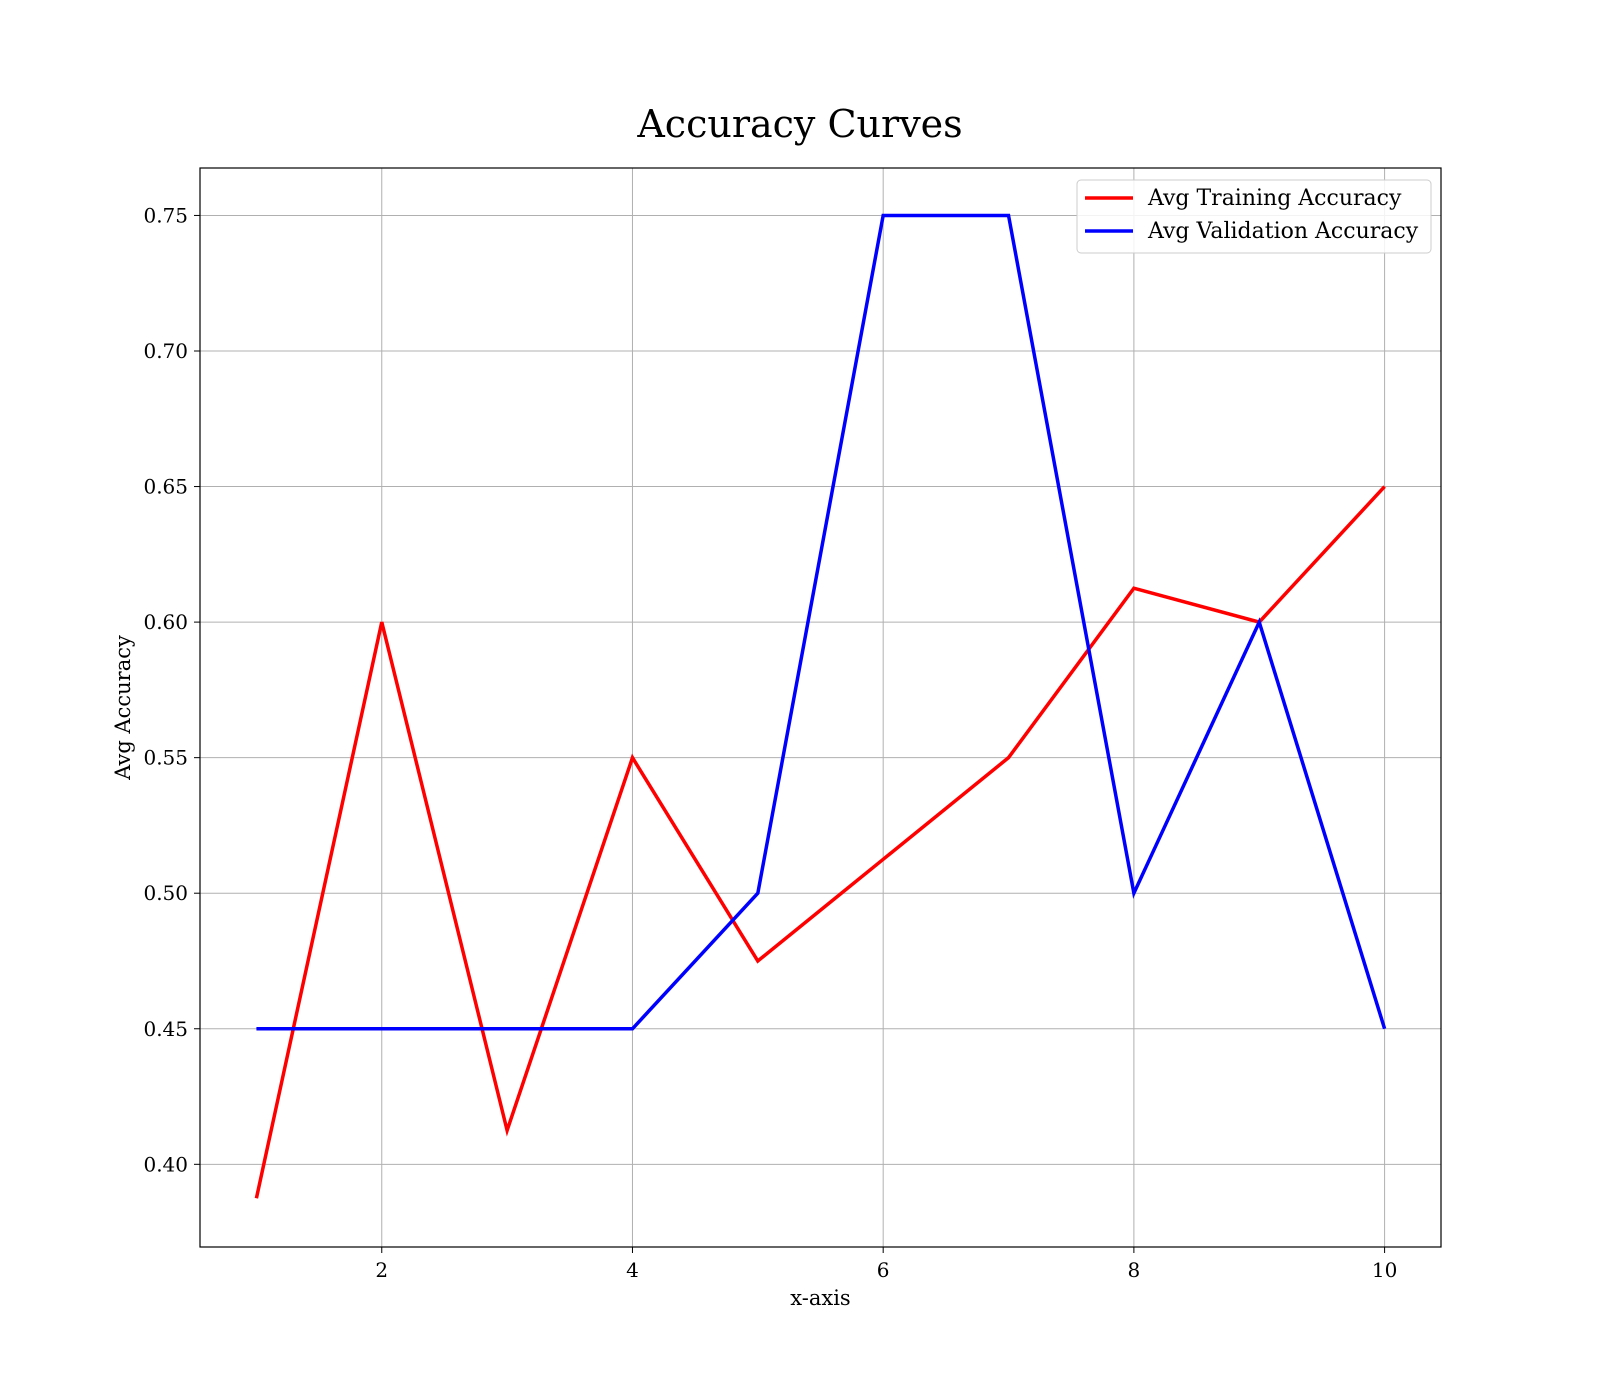 The image size is (1600, 1400). What do you see at coordinates (1384, 1270) in the screenshot?
I see `x-tick-label: 10` at bounding box center [1384, 1270].